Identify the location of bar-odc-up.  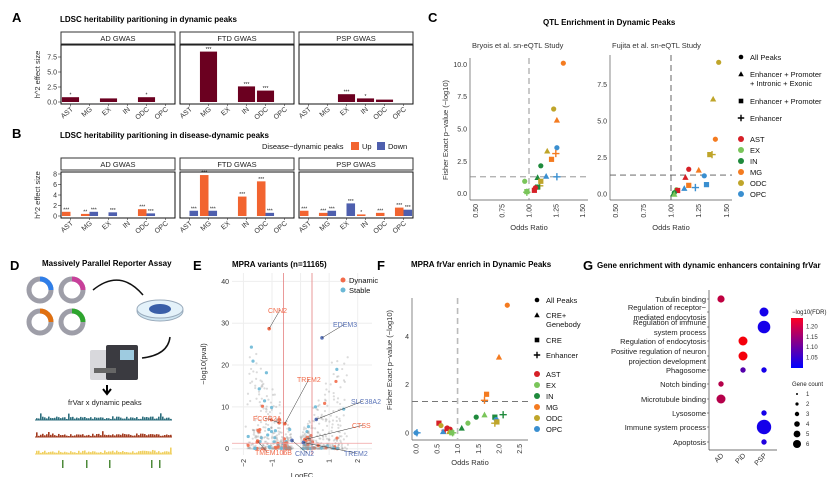
(142, 212).